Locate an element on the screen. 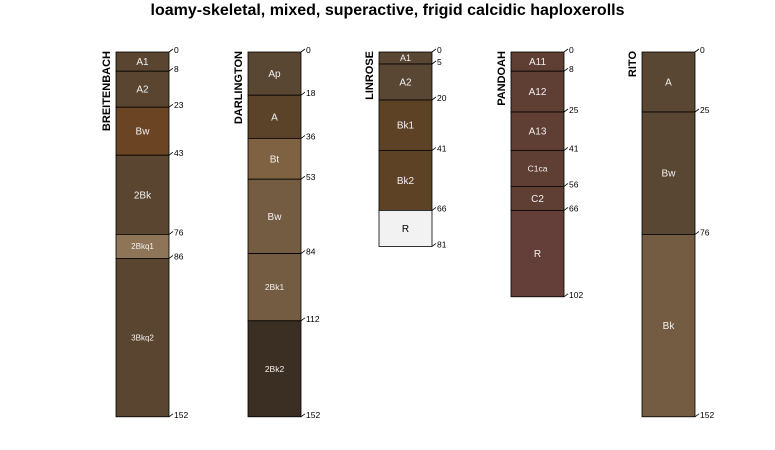 Image resolution: width=775 pixels, height=450 pixels. profile-name: LINROSE is located at coordinates (370, 75).